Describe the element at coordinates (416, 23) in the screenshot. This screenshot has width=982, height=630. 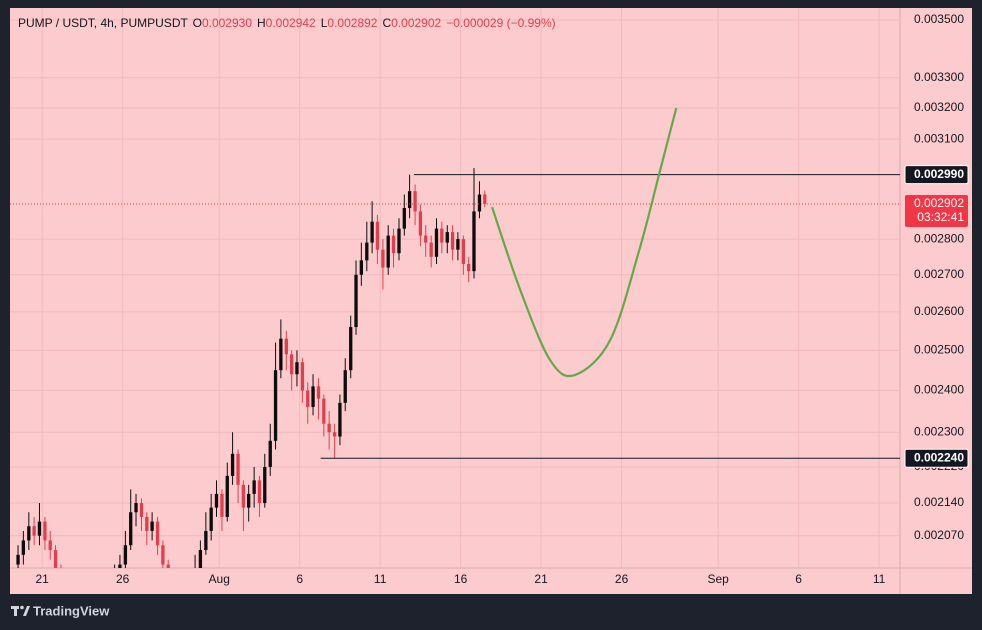
I see `ohlc-value: 0.002902` at that location.